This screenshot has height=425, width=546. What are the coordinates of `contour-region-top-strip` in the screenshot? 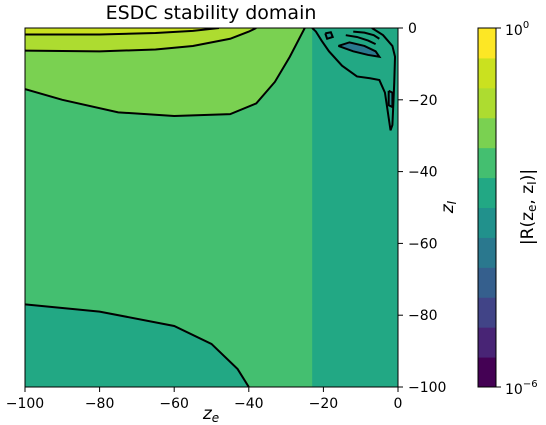 It's located at (122, 31).